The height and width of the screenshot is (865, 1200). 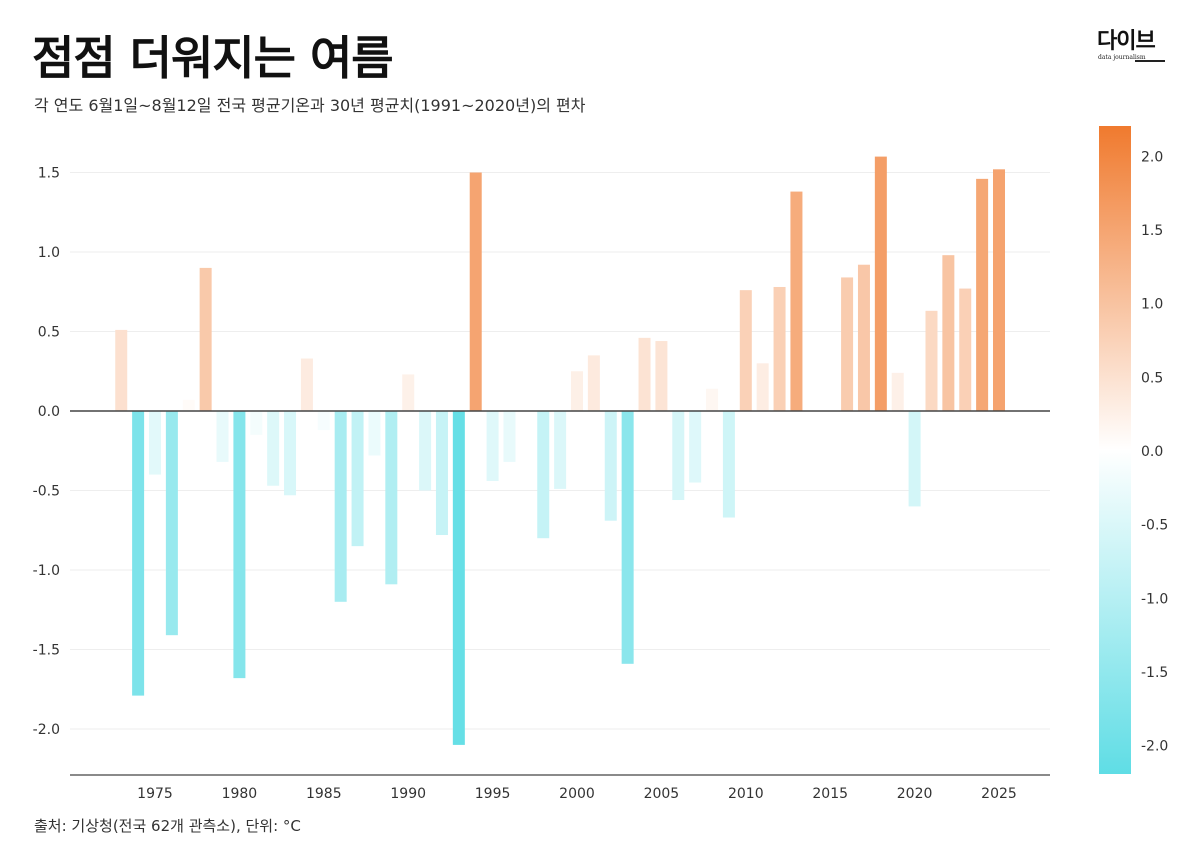 What do you see at coordinates (1154, 747) in the screenshot?
I see `colorbar-tick-label: -2.0` at bounding box center [1154, 747].